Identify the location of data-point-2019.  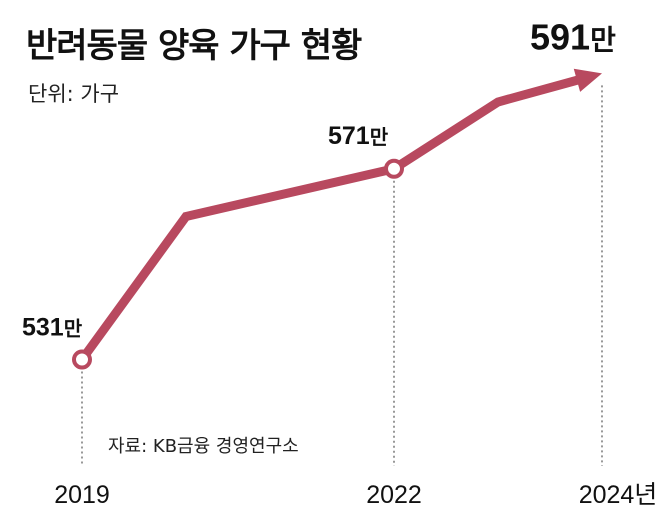
(82, 359).